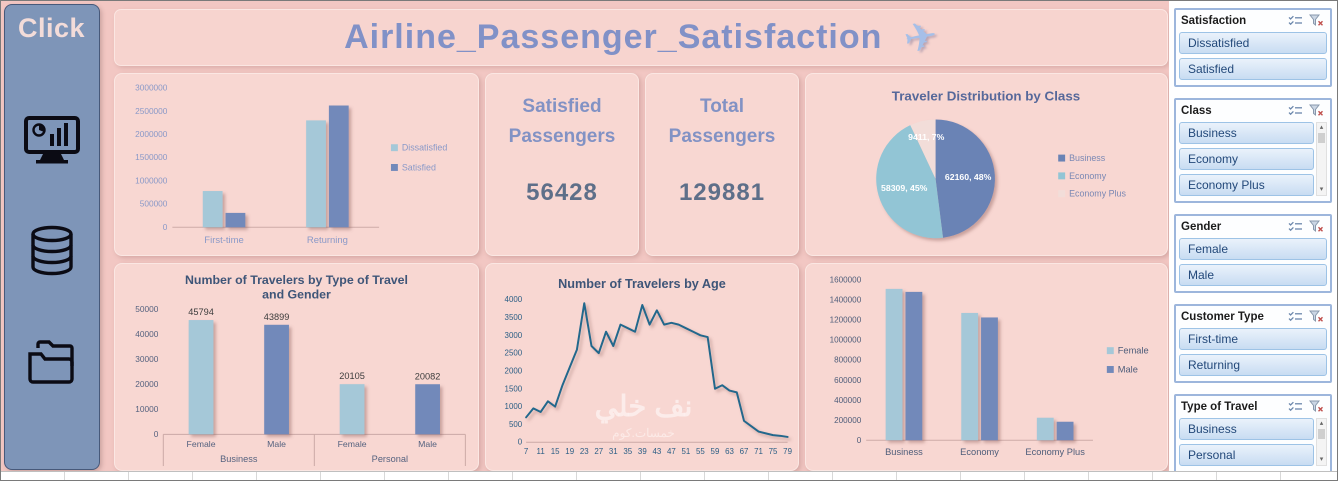 Image resolution: width=1338 pixels, height=481 pixels. Describe the element at coordinates (970, 376) in the screenshot. I see `bar-female-economy` at that location.